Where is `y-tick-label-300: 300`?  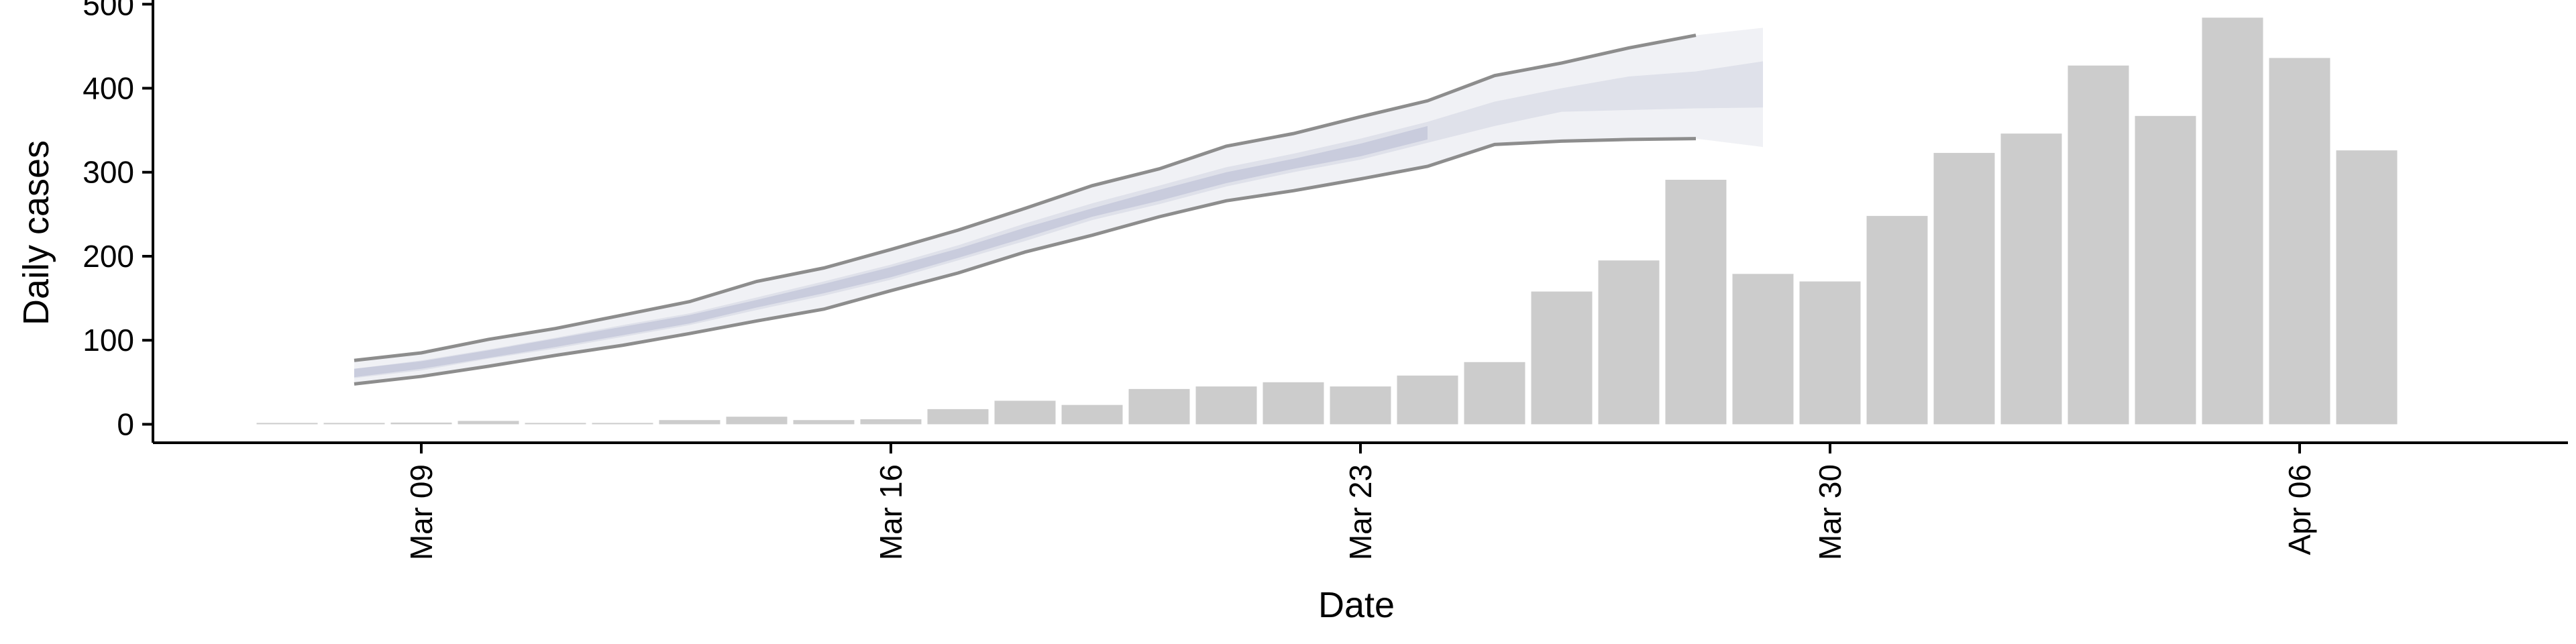
y-tick-label-300: 300 is located at coordinates (108, 172).